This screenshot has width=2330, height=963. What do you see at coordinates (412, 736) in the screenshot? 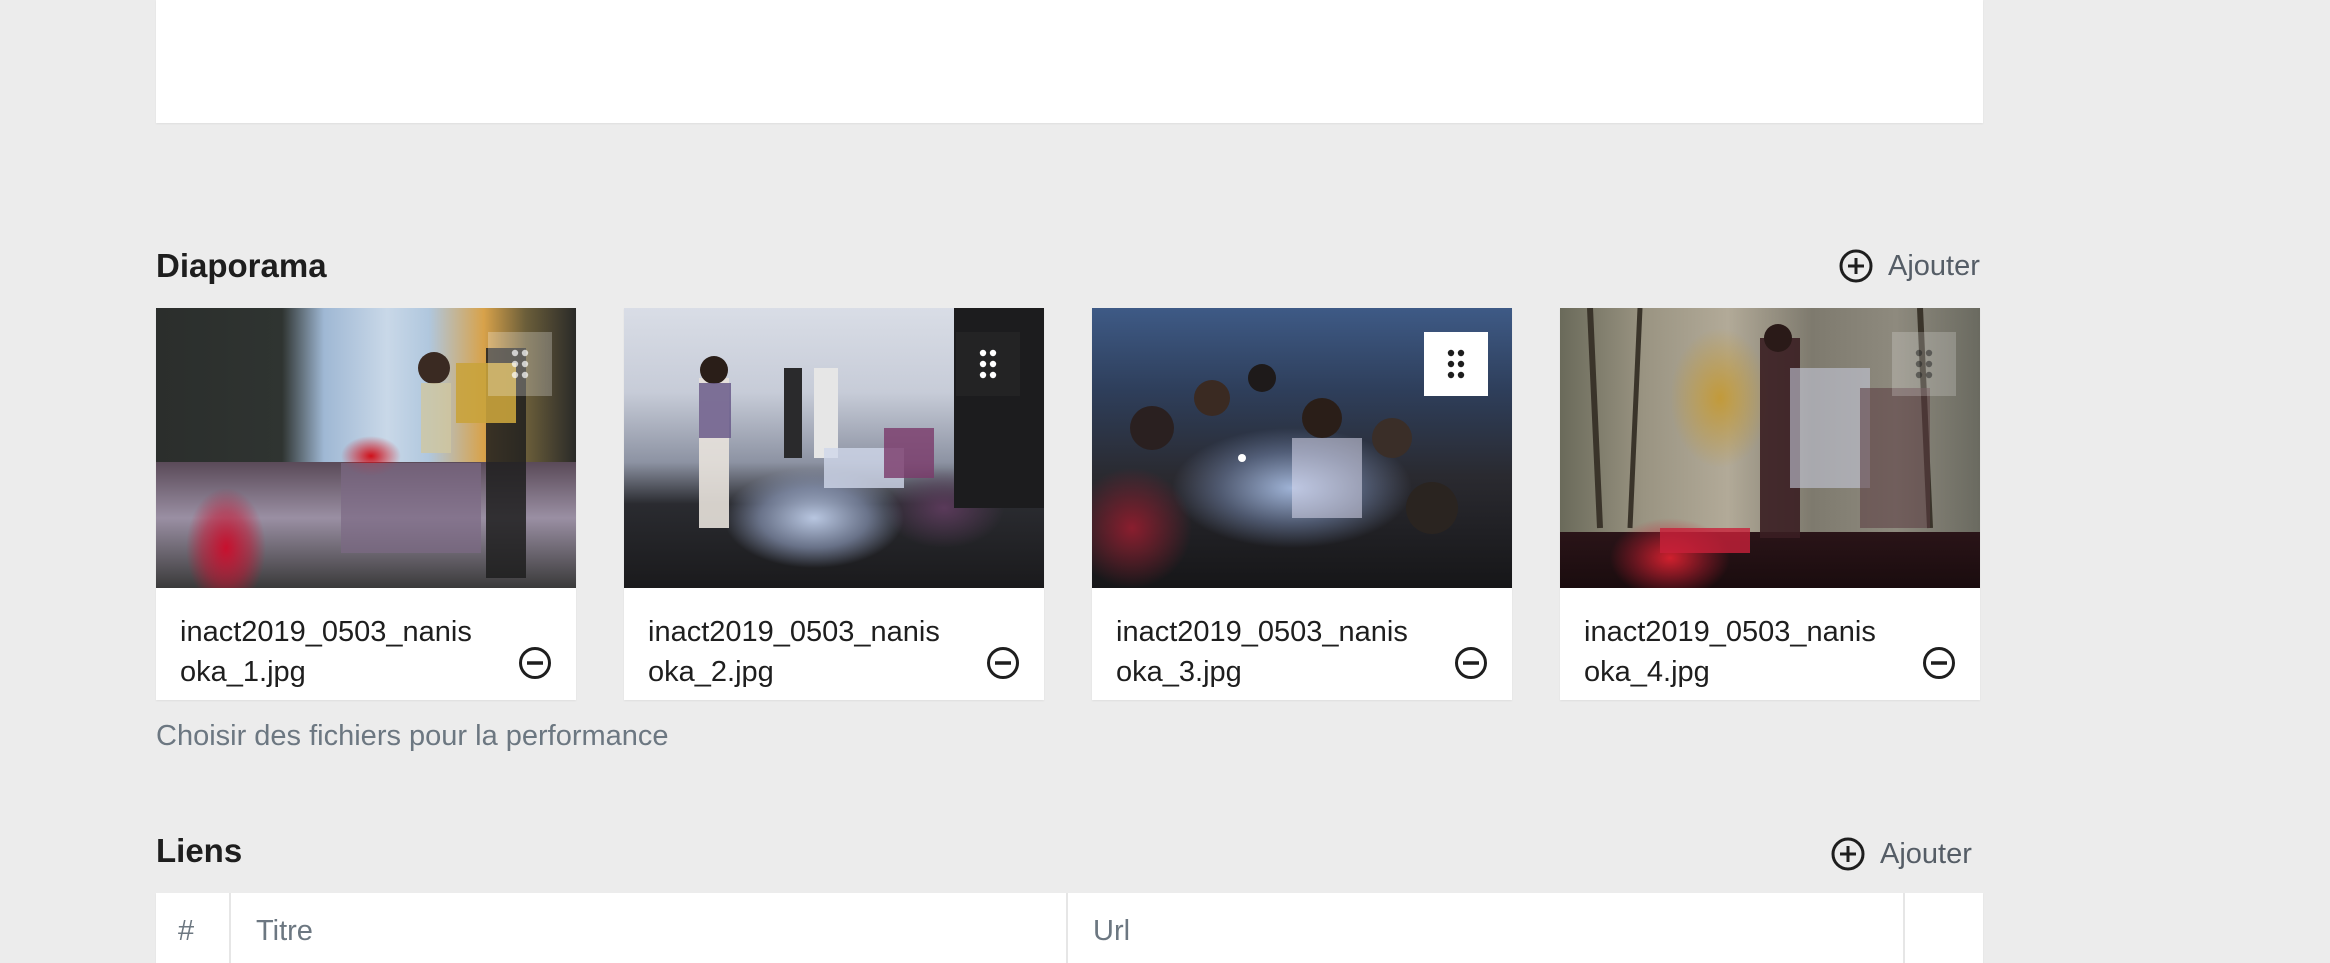
I see `diaporama-help-text: Choisir des fichiers pour la performance` at bounding box center [412, 736].